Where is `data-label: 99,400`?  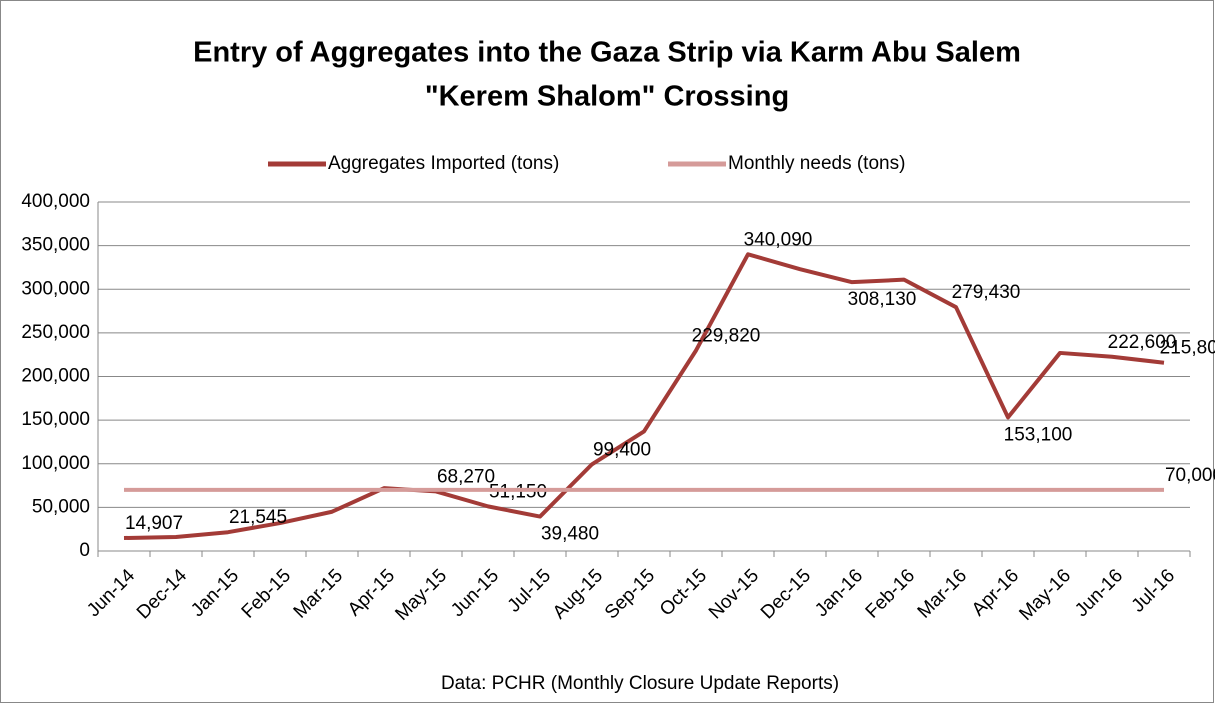 data-label: 99,400 is located at coordinates (622, 449).